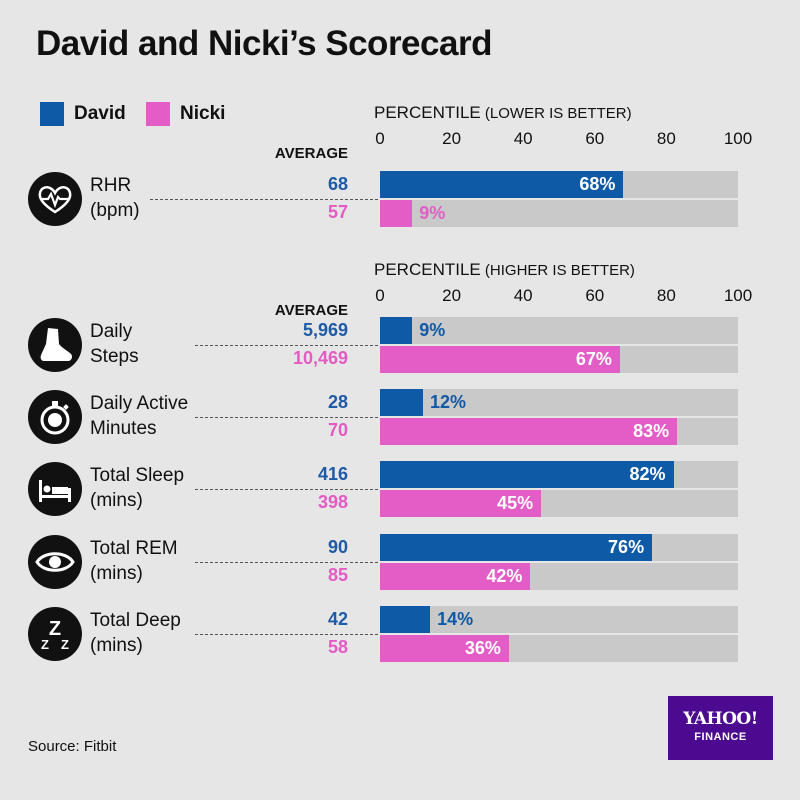 This screenshot has height=800, width=800. What do you see at coordinates (55, 199) in the screenshot?
I see `heart-pulse-icon` at bounding box center [55, 199].